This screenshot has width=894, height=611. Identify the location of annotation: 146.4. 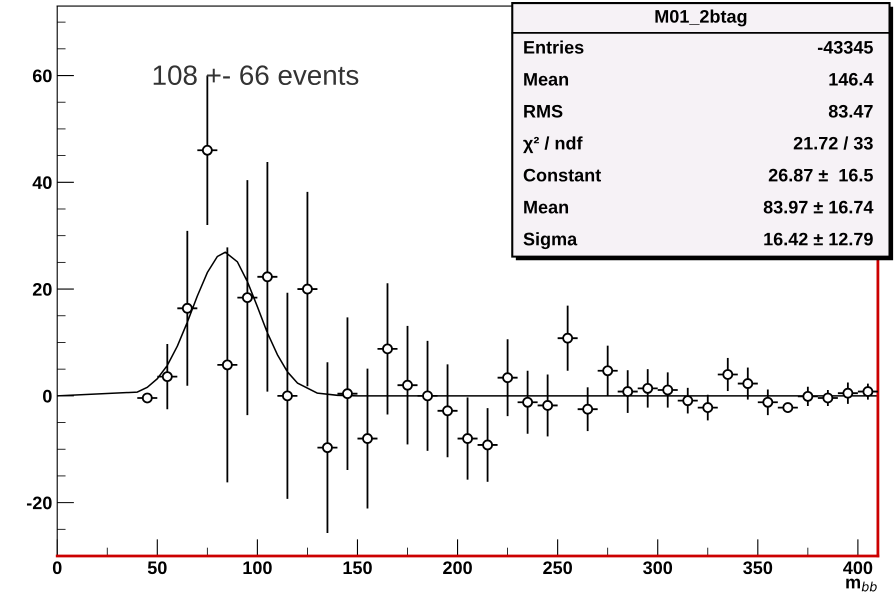
(851, 79).